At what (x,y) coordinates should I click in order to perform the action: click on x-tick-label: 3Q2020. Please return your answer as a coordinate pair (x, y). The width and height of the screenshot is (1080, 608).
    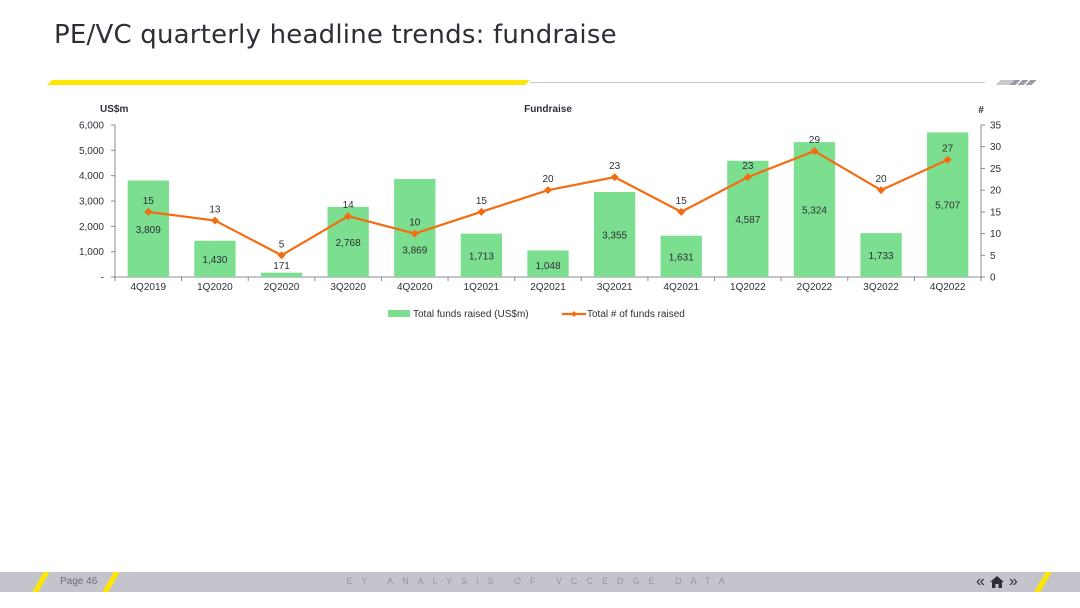
    Looking at the image, I should click on (348, 287).